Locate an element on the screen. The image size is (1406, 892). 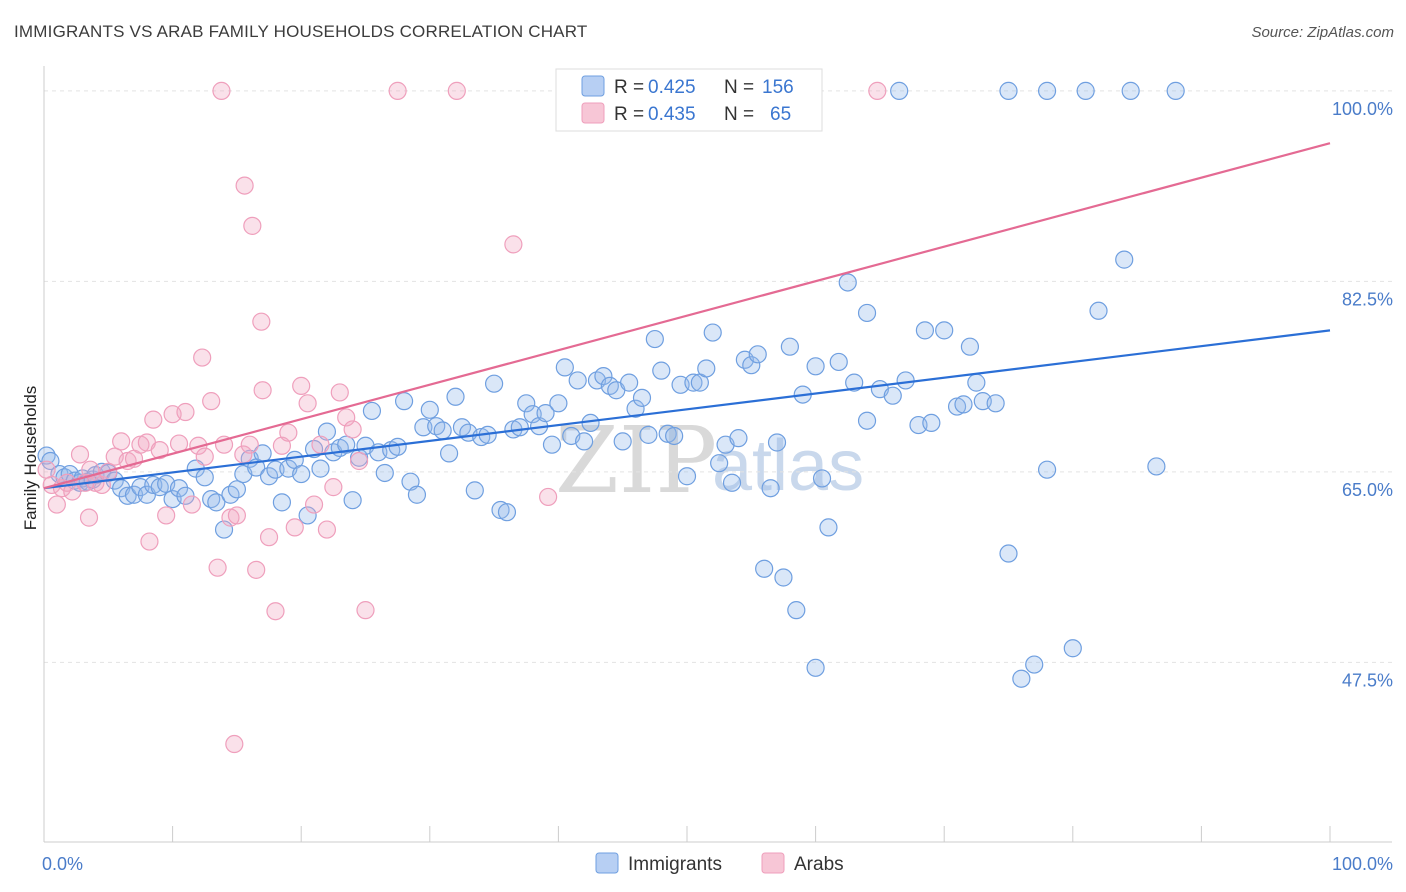
y-tick-labels: 47.5% 65.0% 82.5% 100.0% is located at coordinates (1362, 395).